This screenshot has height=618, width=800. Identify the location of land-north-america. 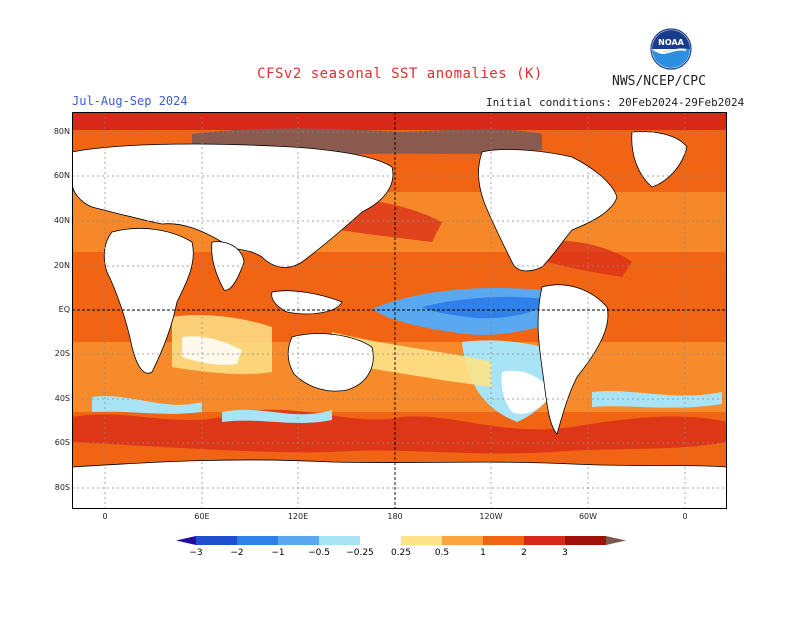
(548, 210).